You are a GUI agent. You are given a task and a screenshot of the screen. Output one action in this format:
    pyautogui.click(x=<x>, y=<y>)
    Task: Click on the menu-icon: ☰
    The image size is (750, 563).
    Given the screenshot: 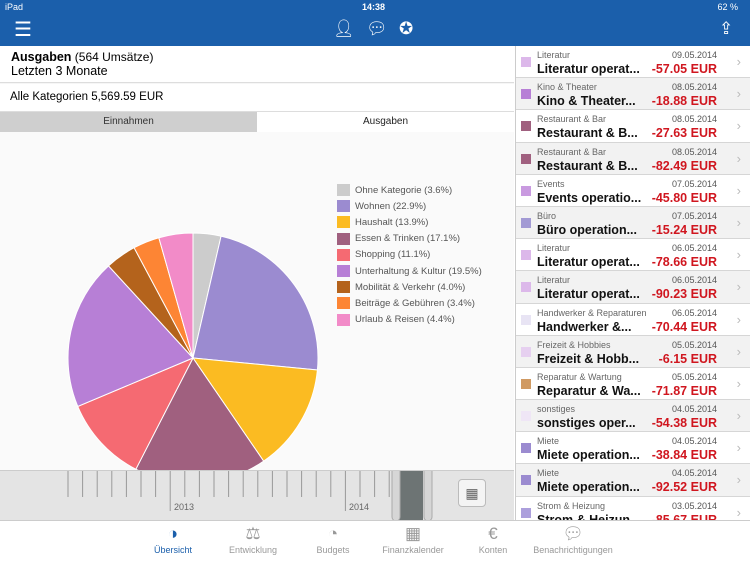 What is the action you would take?
    pyautogui.click(x=23, y=30)
    